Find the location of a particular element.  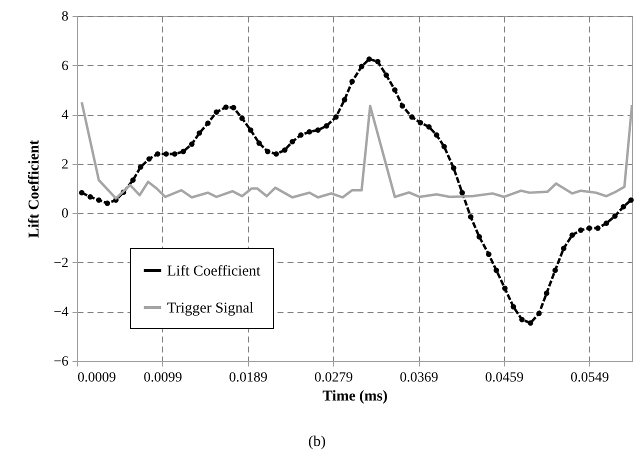

legend-label: Trigger Signal is located at coordinates (210, 308).